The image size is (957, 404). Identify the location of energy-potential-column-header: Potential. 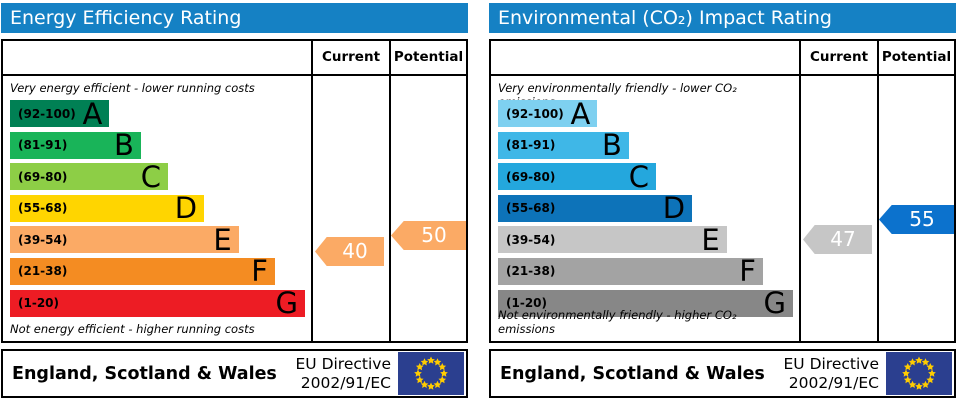
(427, 57).